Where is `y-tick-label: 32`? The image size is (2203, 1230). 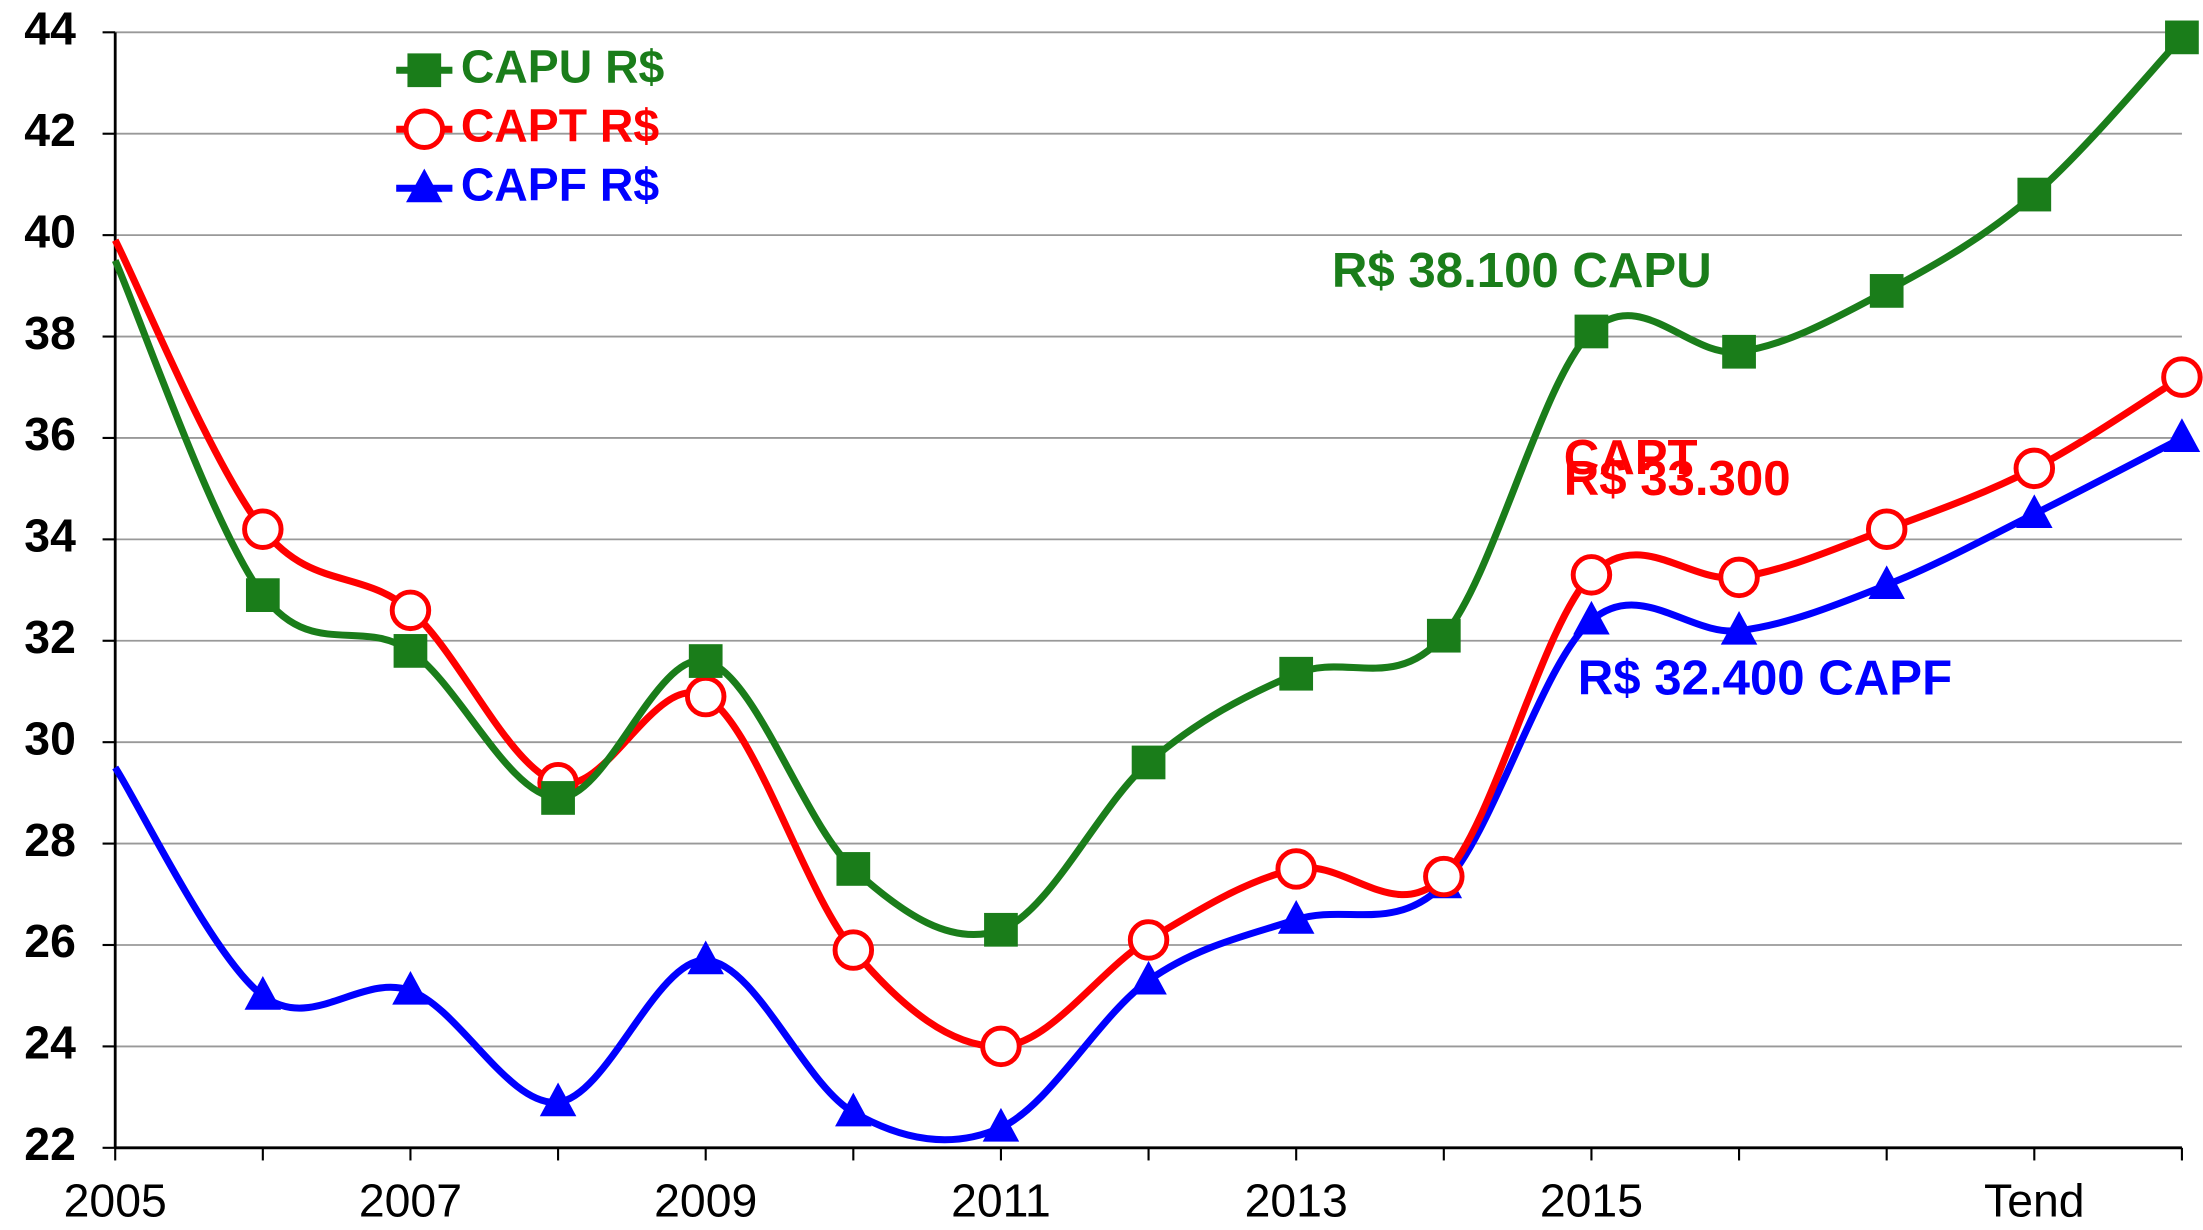 y-tick-label: 32 is located at coordinates (50, 637).